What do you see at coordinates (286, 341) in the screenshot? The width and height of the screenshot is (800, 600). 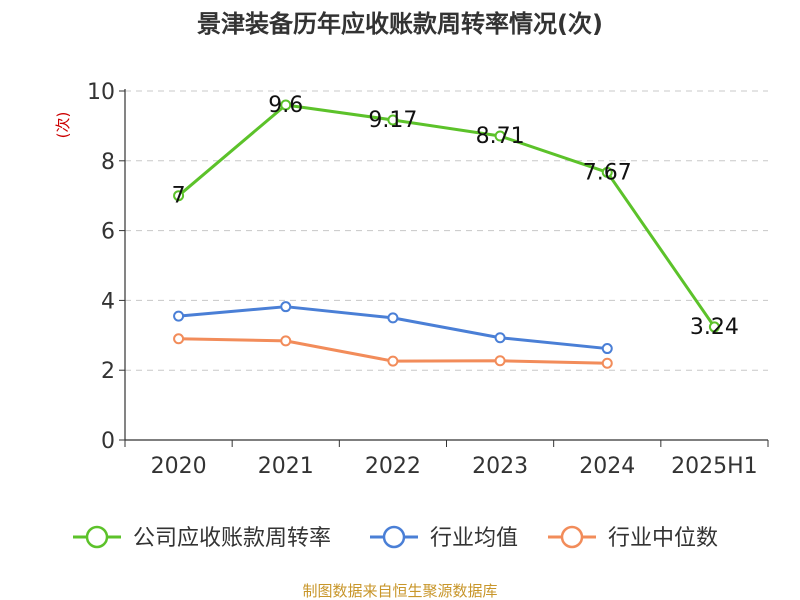 I see `data-point-2-2021` at bounding box center [286, 341].